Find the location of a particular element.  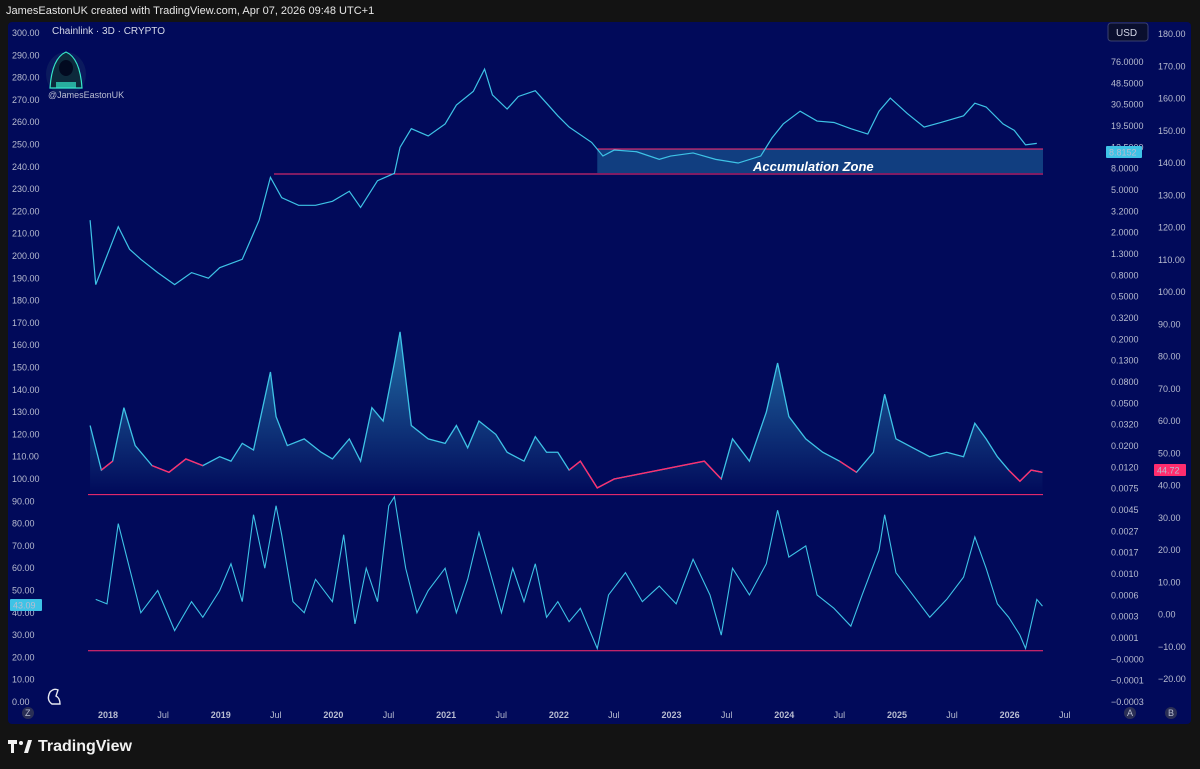

time-axis-tick: 2022 is located at coordinates (559, 715).